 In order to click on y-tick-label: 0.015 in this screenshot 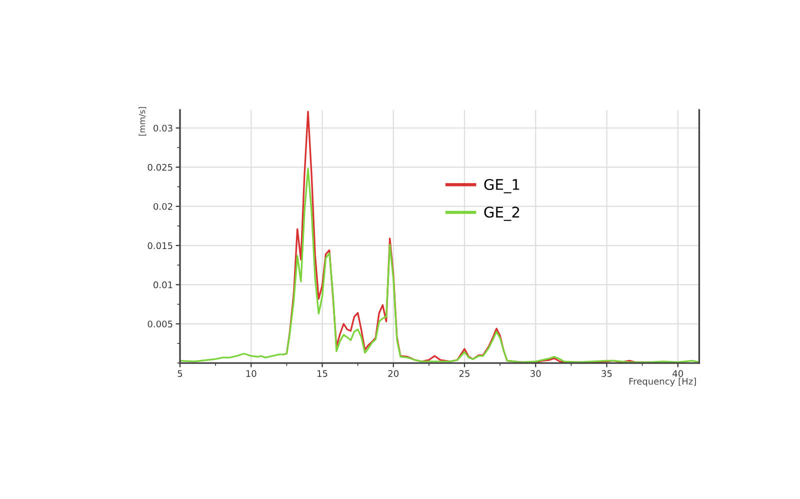, I will do `click(160, 246)`.